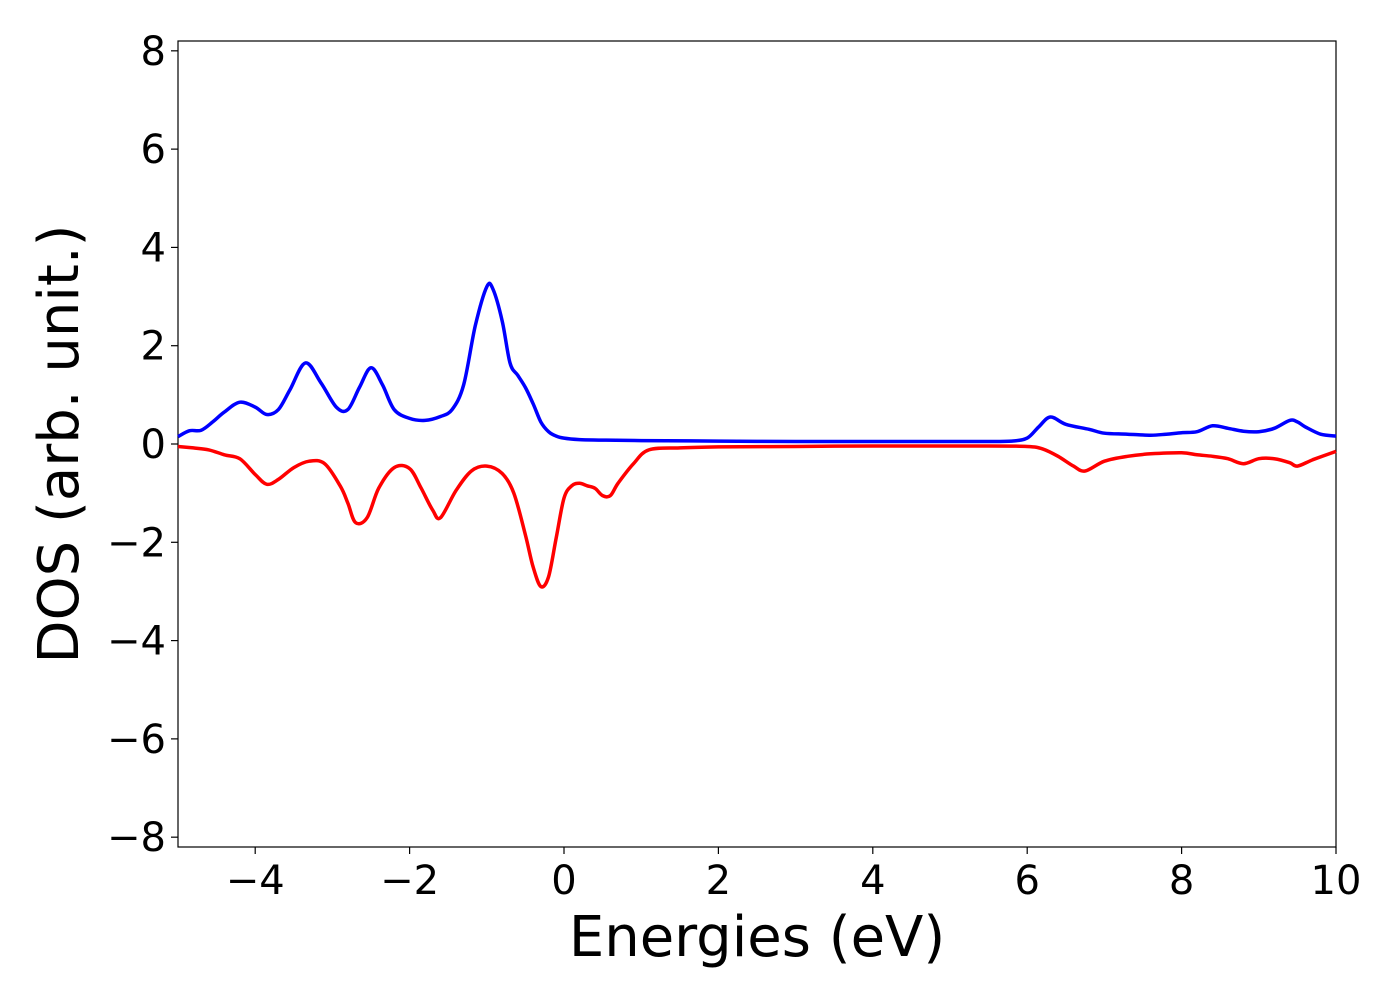  What do you see at coordinates (153, 347) in the screenshot?
I see `y-tick-label: 2` at bounding box center [153, 347].